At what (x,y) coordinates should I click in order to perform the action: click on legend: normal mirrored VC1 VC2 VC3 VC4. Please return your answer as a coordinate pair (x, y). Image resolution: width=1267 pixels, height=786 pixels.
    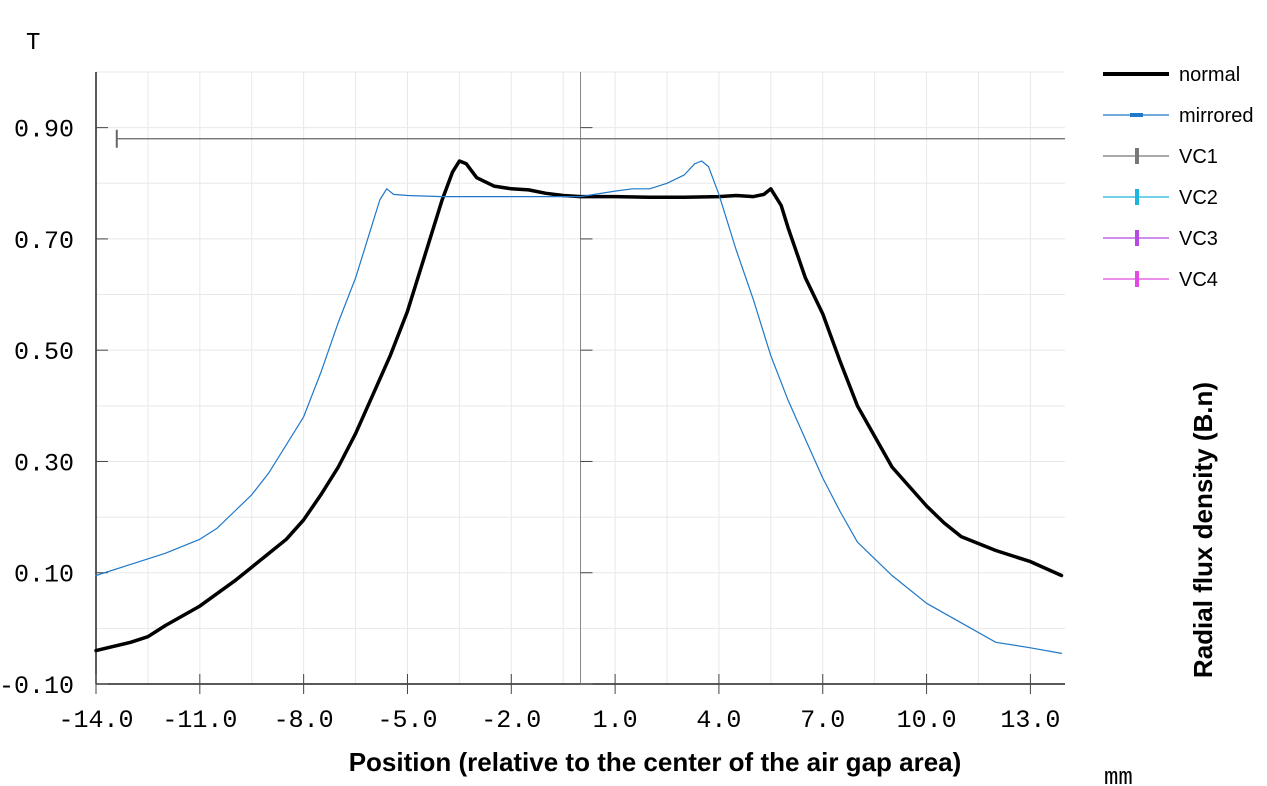
    Looking at the image, I should click on (1178, 177).